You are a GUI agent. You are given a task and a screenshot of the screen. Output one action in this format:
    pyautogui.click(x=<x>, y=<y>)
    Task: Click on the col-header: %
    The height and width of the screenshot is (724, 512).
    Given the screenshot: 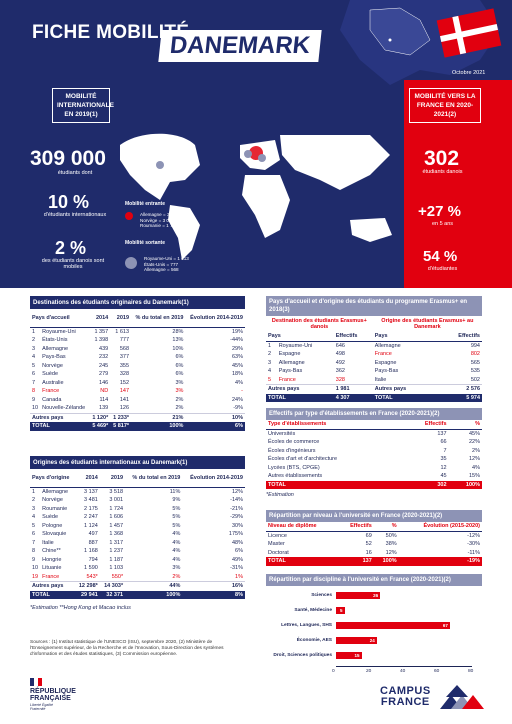 What is the action you would take?
    pyautogui.click(x=386, y=527)
    